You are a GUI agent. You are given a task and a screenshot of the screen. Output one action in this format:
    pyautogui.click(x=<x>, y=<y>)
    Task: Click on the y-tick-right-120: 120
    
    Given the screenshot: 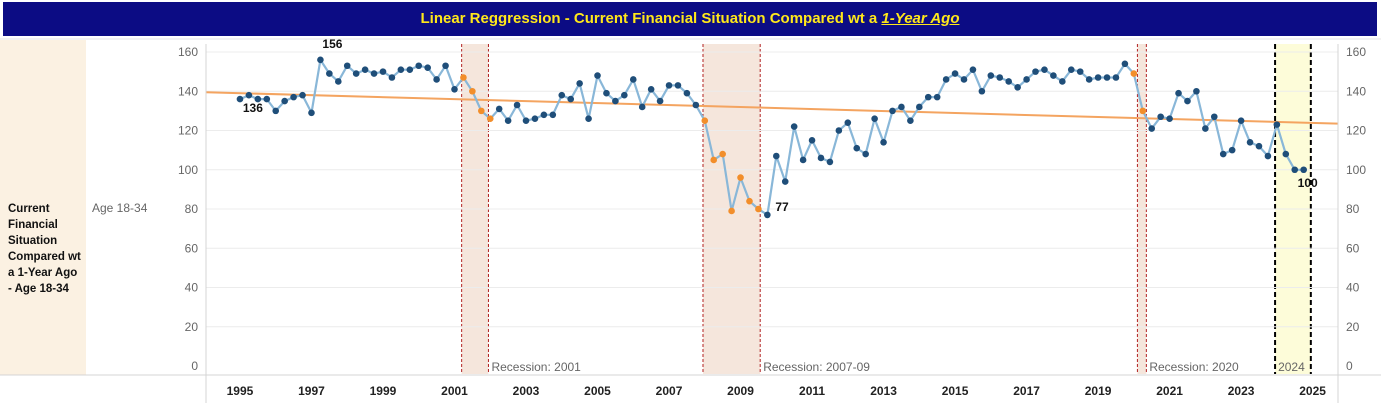 What is the action you would take?
    pyautogui.click(x=1356, y=131)
    